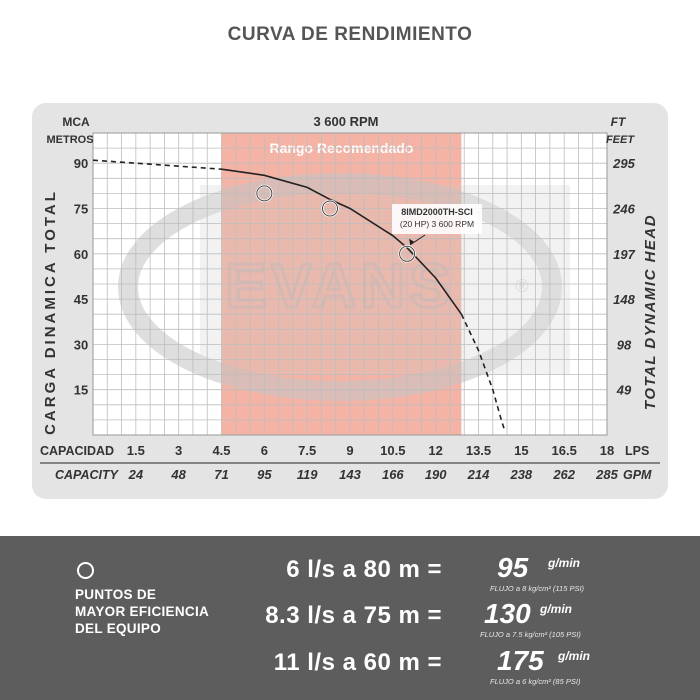  What do you see at coordinates (81, 390) in the screenshot?
I see `left-axis-tick-label: 15` at bounding box center [81, 390].